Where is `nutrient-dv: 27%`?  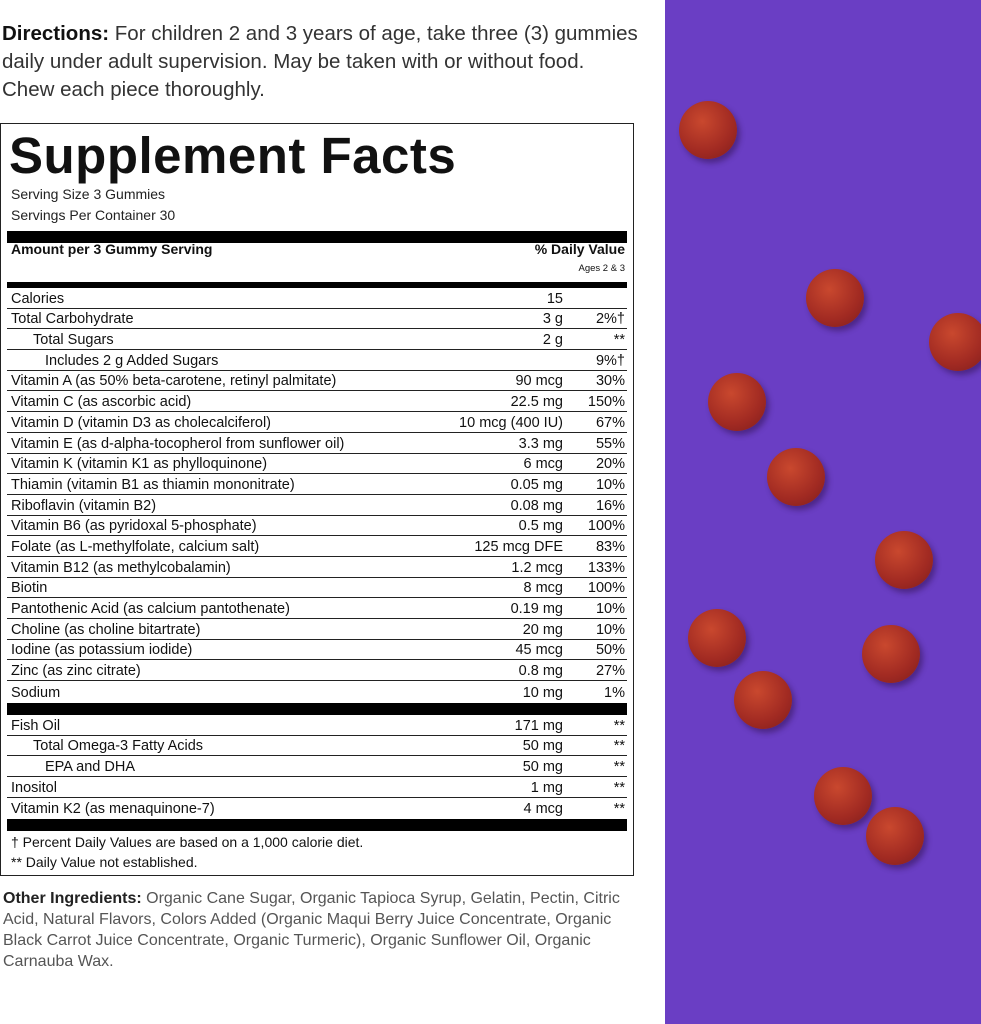
nutrient-dv: 27% is located at coordinates (610, 671).